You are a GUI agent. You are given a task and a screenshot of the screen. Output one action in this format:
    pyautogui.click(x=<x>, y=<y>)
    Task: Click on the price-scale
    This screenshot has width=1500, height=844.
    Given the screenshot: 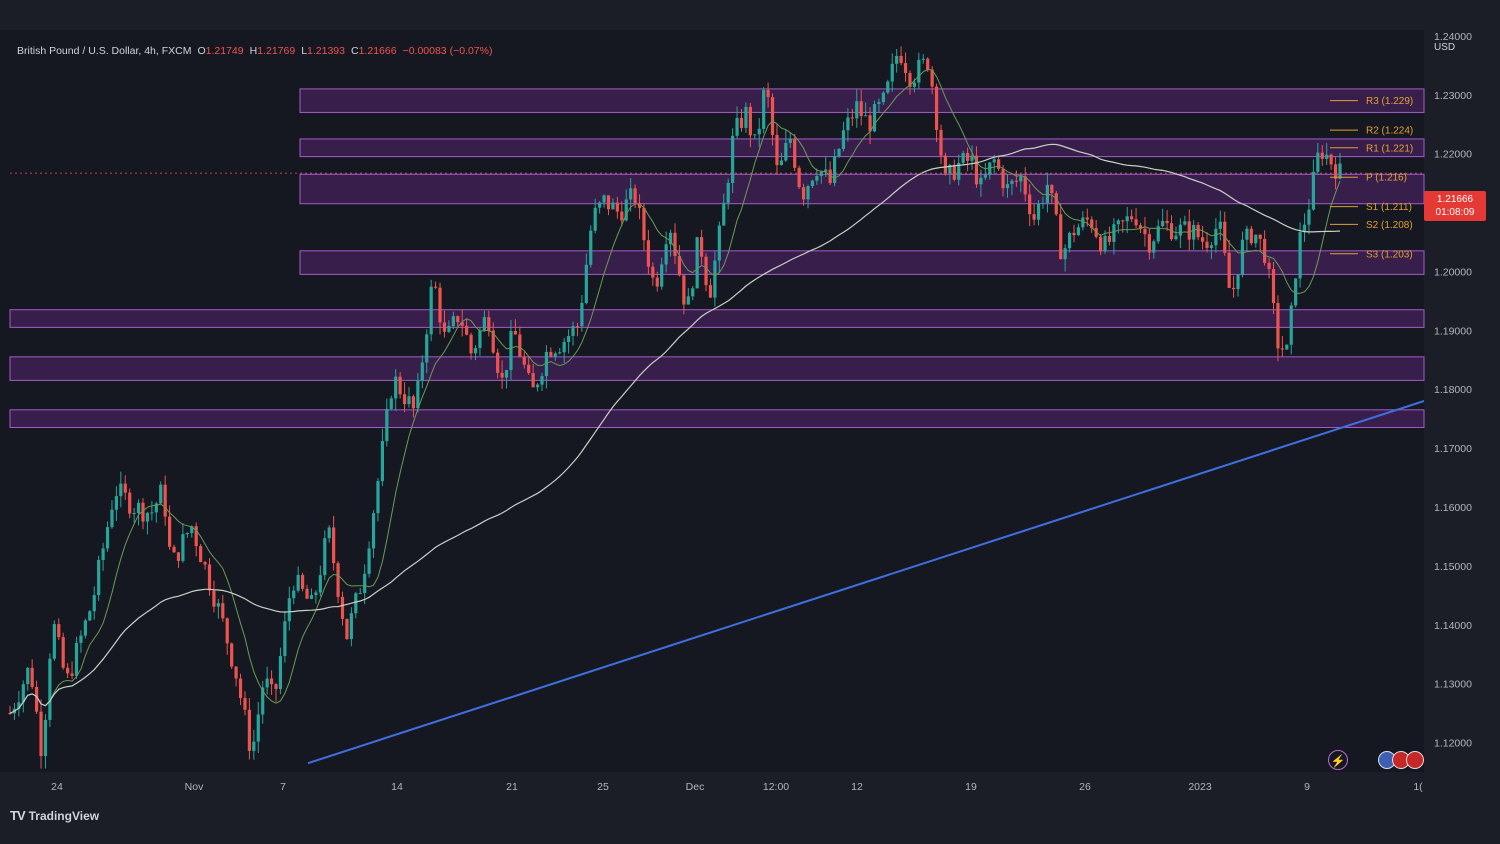 What is the action you would take?
    pyautogui.click(x=1462, y=415)
    